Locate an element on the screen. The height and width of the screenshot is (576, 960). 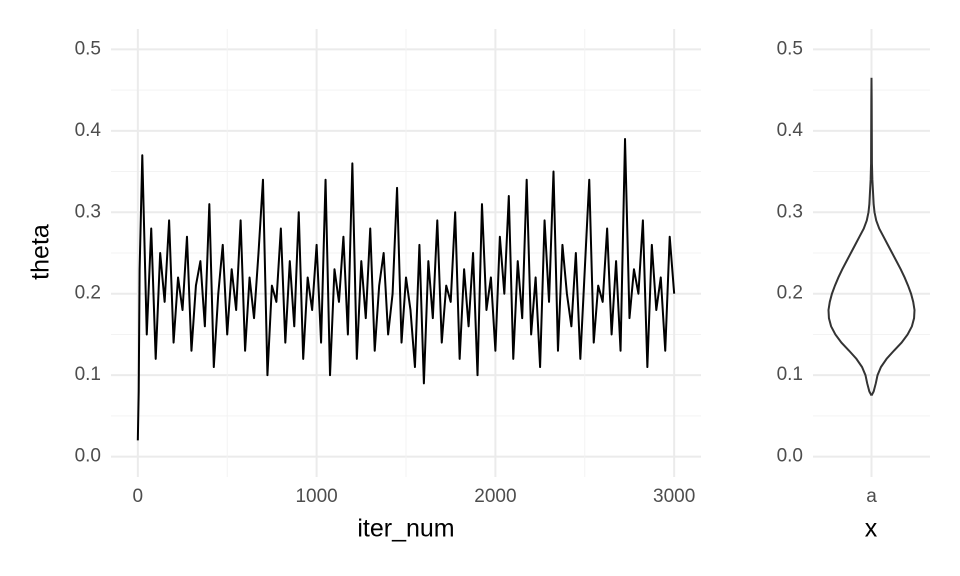
y-axis-title: theta is located at coordinates (41, 252).